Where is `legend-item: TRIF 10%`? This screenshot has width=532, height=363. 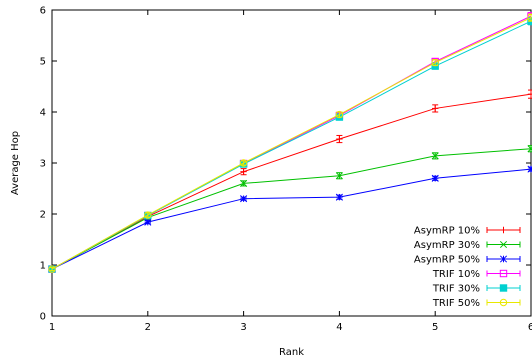 legend-item: TRIF 10% is located at coordinates (476, 274).